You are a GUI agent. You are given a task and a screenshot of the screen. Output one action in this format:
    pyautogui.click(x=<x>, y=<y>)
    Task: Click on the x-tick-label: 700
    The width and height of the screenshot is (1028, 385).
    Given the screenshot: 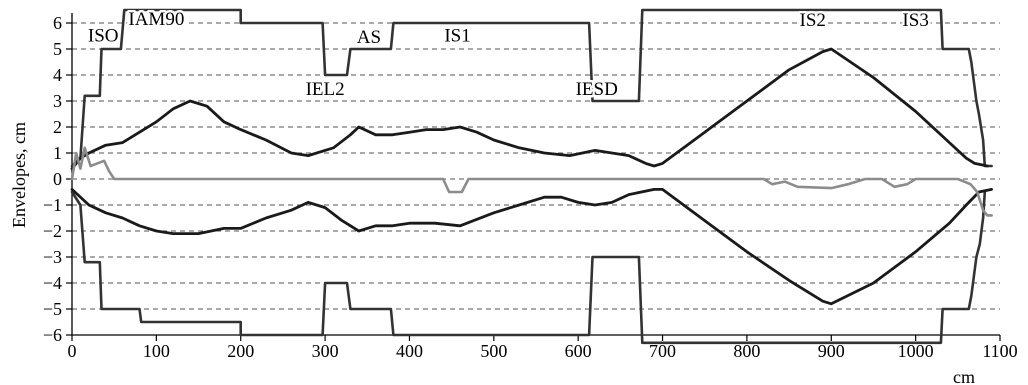 What is the action you would take?
    pyautogui.click(x=662, y=351)
    